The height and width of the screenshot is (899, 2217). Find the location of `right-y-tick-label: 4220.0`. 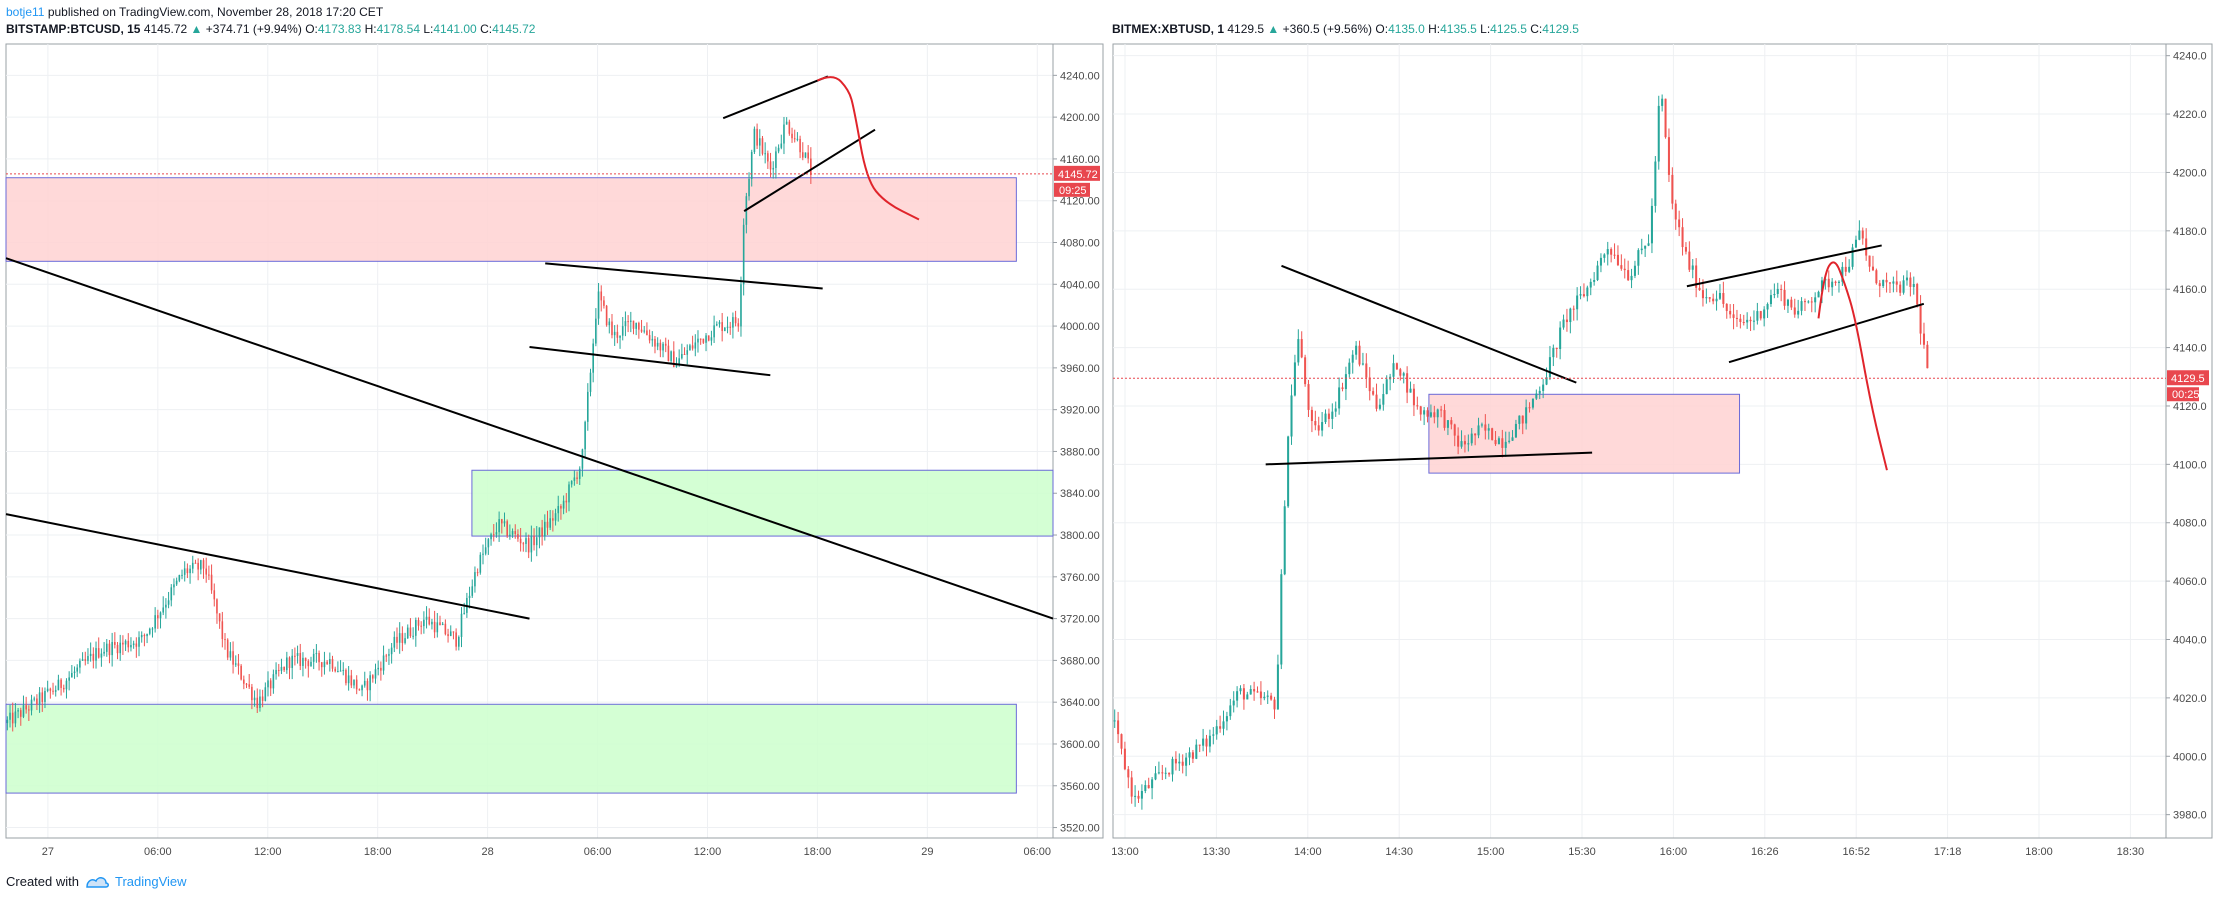

right-y-tick-label: 4220.0 is located at coordinates (2190, 115).